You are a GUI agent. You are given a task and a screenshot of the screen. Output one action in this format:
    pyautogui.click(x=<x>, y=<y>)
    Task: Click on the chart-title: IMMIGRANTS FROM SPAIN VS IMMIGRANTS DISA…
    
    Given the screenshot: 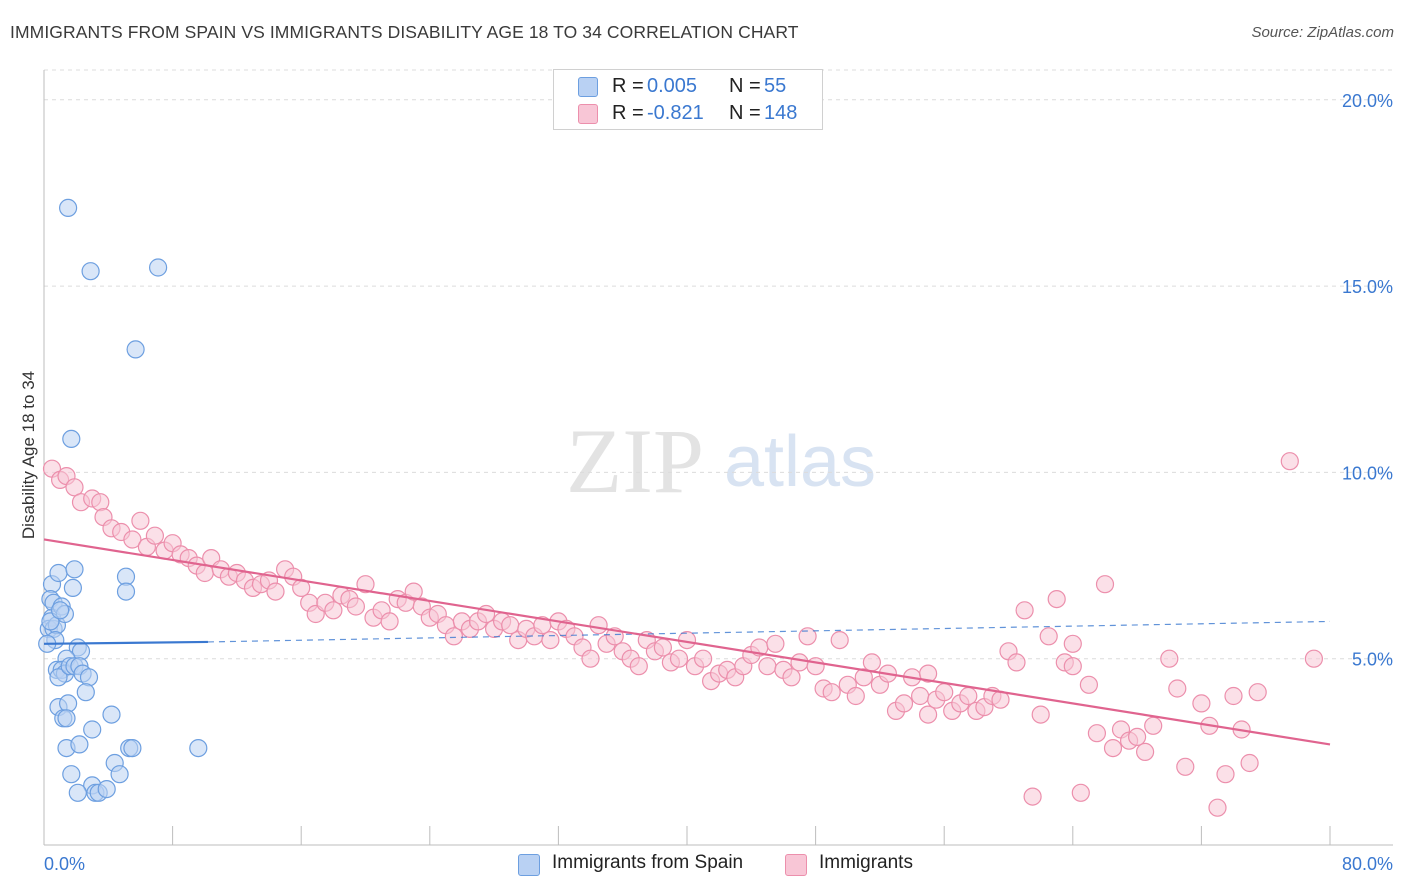 What is the action you would take?
    pyautogui.click(x=404, y=32)
    